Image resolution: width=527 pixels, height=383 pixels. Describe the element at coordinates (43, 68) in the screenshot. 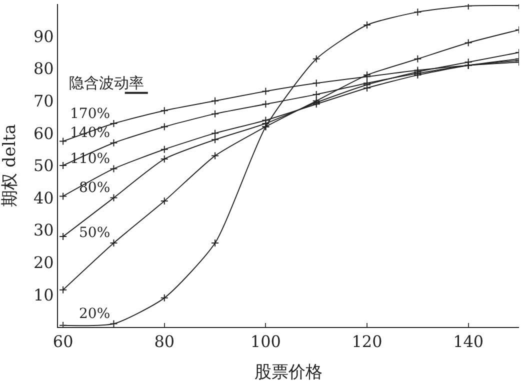

I see `y-tick-label: 80` at that location.